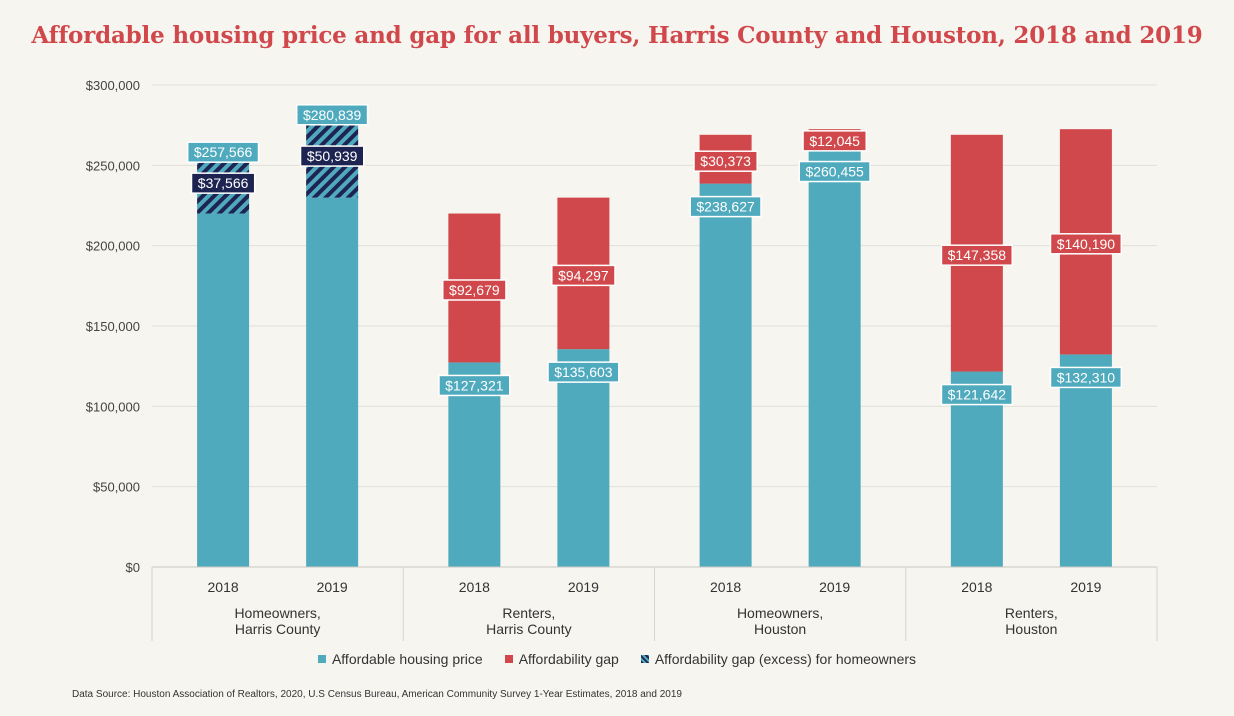 The width and height of the screenshot is (1234, 716). I want to click on bar-6-gap-label-bg, so click(977, 255).